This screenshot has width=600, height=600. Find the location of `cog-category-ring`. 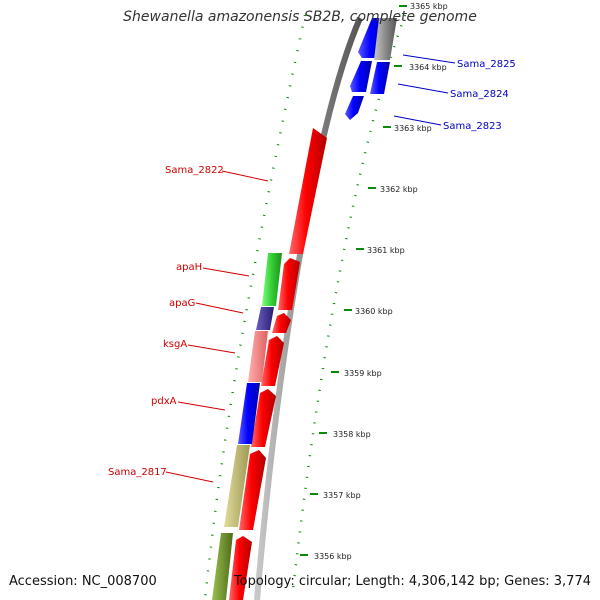

cog-category-ring is located at coordinates (247, 426).